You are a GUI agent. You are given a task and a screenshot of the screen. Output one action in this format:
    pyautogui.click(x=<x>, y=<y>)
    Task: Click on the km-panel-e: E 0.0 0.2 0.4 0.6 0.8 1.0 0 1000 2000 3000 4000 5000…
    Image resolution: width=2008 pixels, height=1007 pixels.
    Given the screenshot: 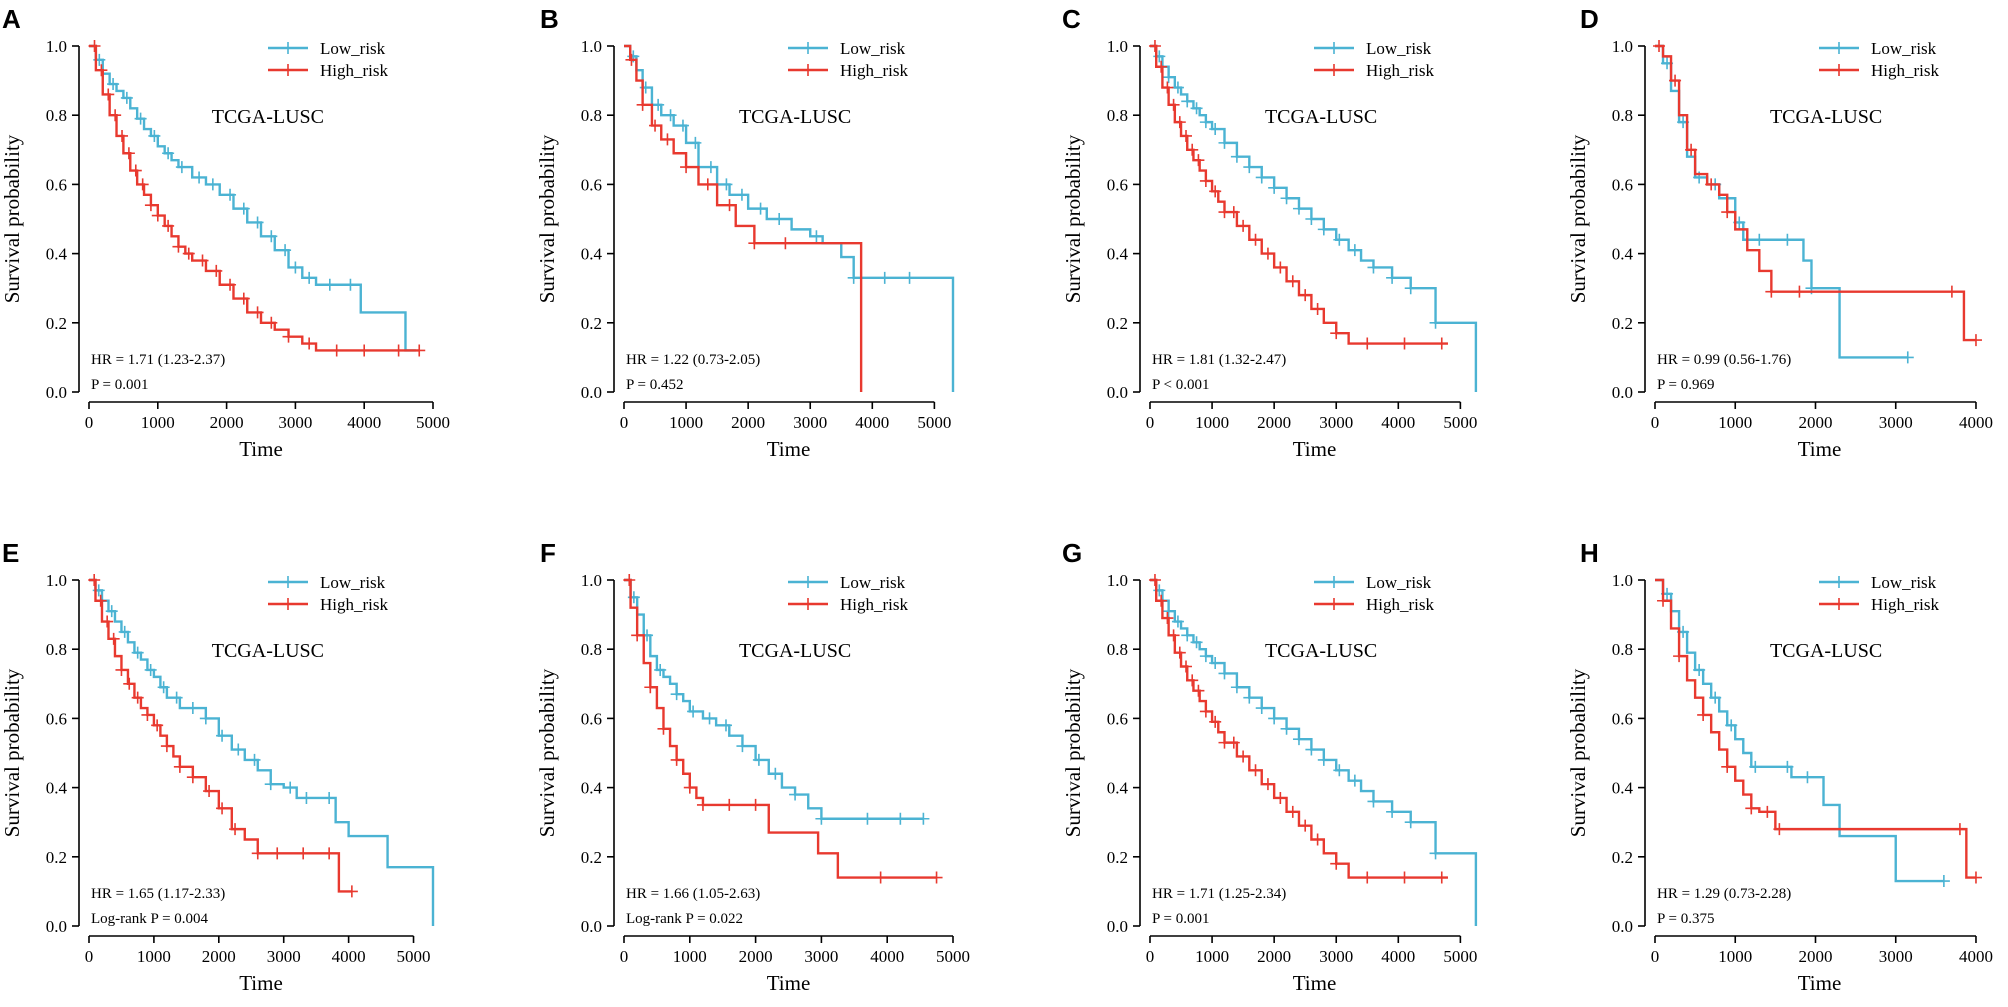 What is the action you would take?
    pyautogui.click(x=217, y=766)
    